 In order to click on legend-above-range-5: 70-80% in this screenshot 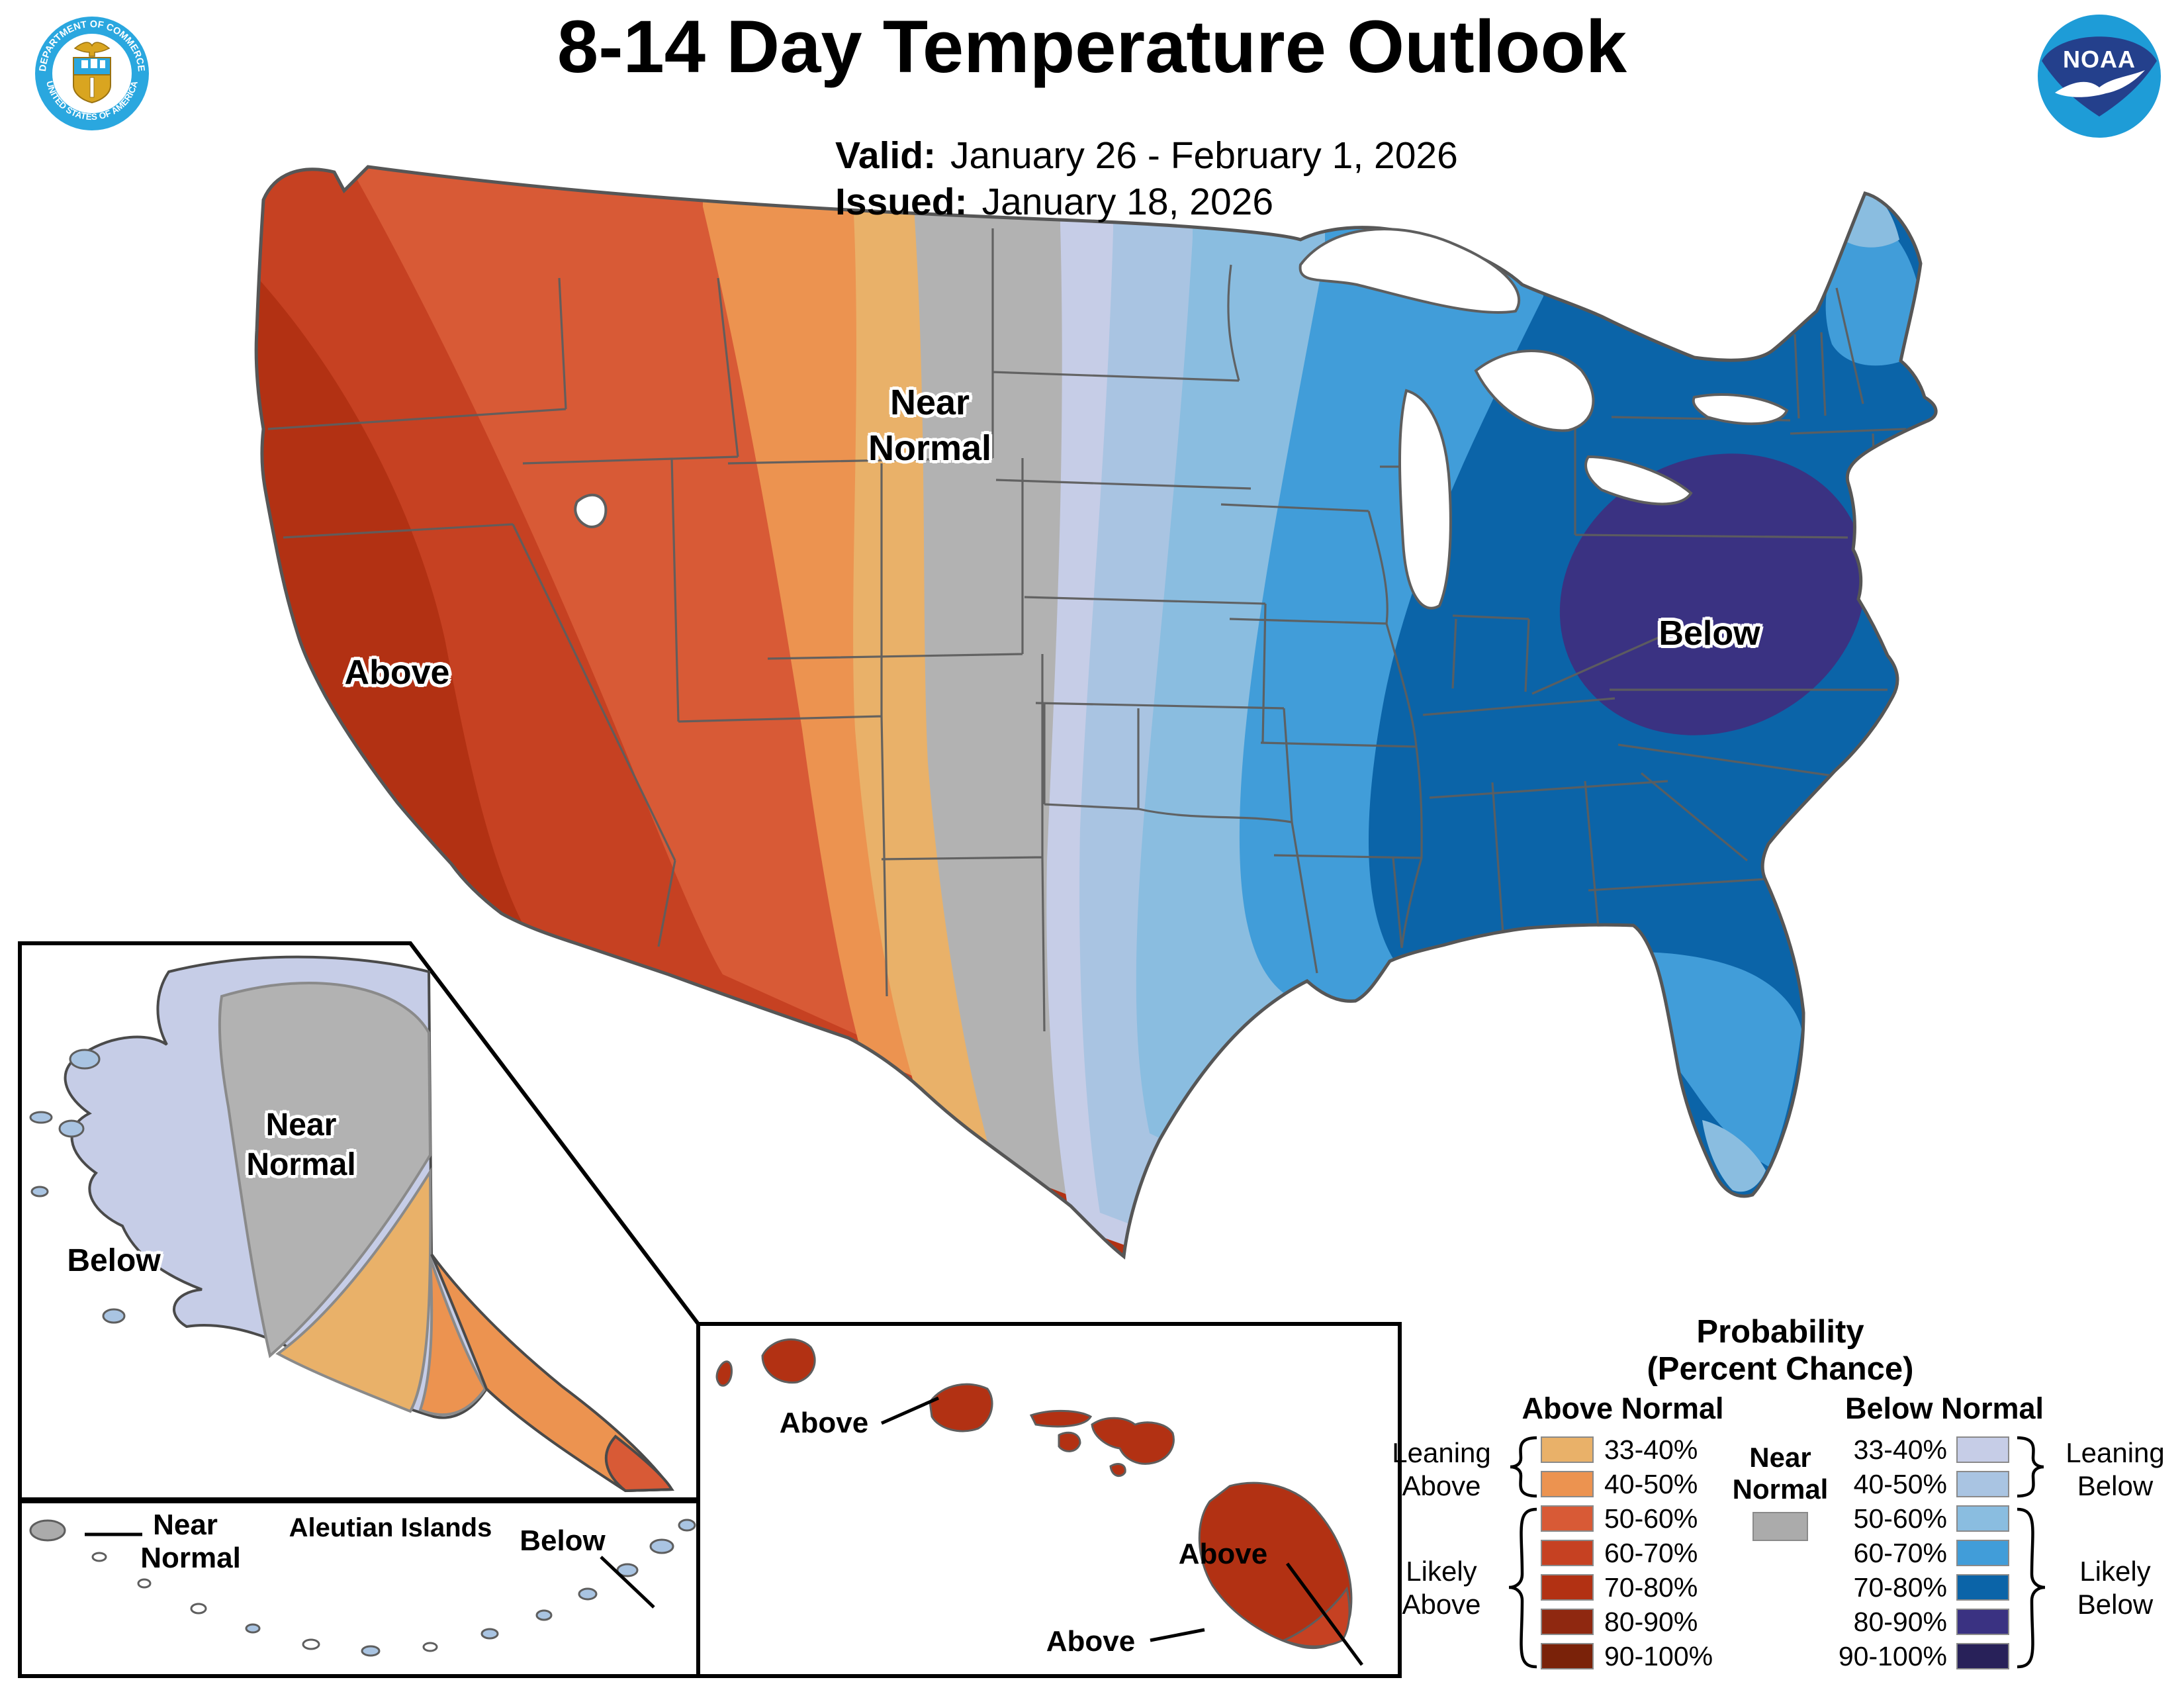, I will do `click(1651, 1587)`.